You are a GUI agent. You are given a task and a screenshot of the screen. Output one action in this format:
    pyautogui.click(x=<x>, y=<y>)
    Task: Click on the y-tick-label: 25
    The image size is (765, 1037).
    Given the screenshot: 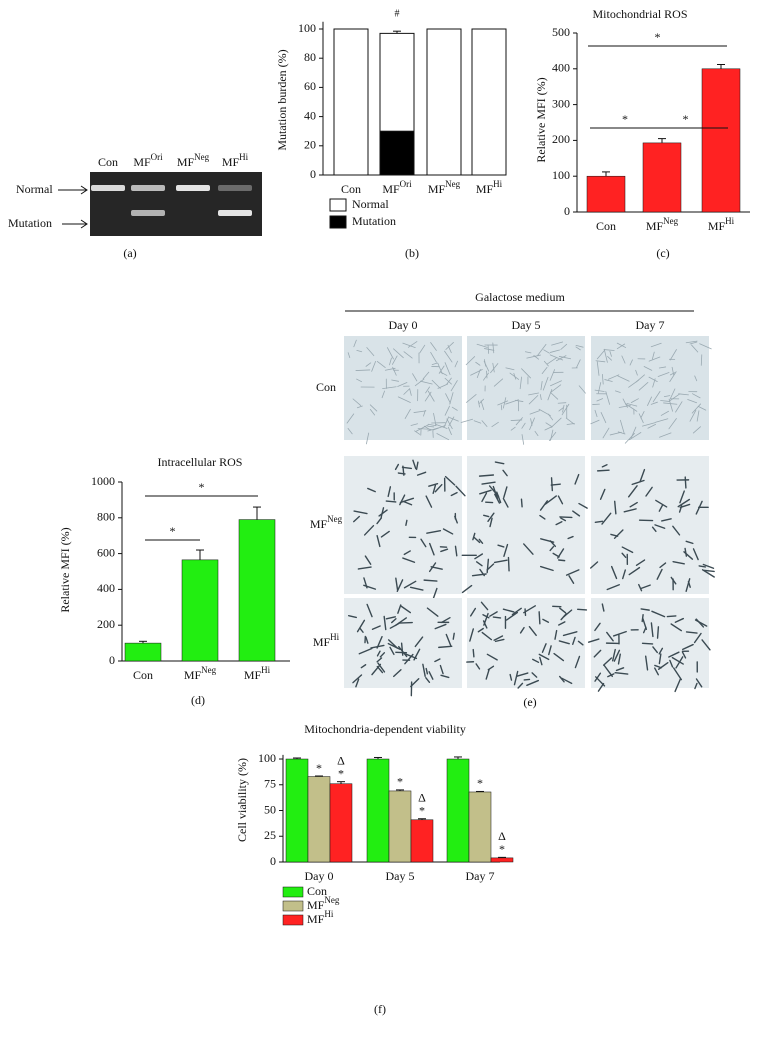 What is the action you would take?
    pyautogui.click(x=270, y=835)
    